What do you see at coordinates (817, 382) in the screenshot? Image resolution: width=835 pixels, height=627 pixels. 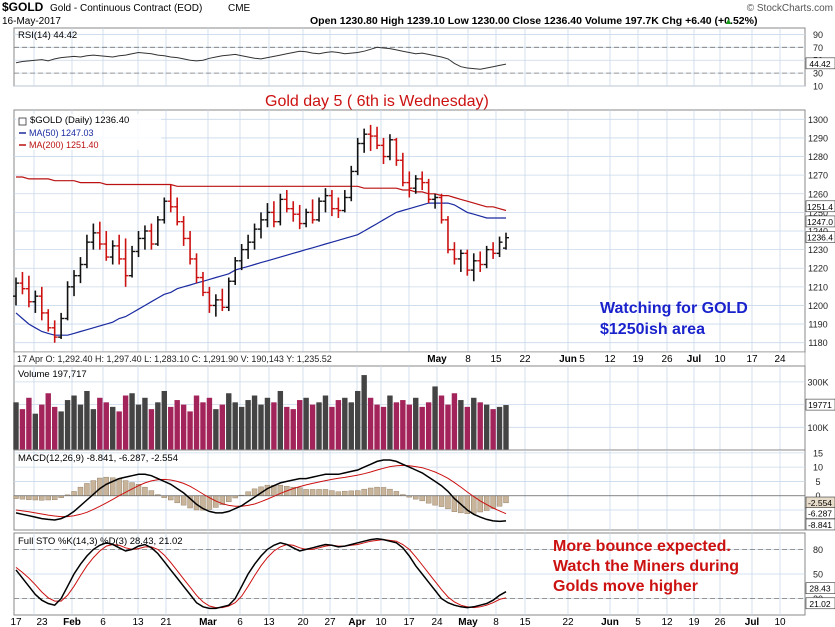 I see `y-tick-label: 300K` at bounding box center [817, 382].